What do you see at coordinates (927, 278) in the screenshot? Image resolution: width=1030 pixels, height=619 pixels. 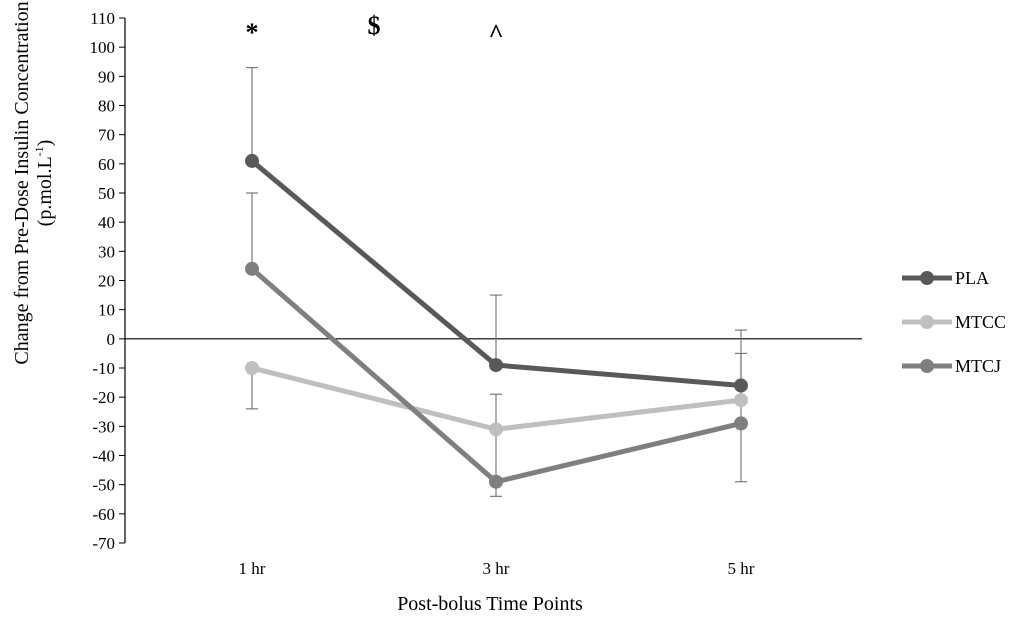 I see `legend-marker-pla` at bounding box center [927, 278].